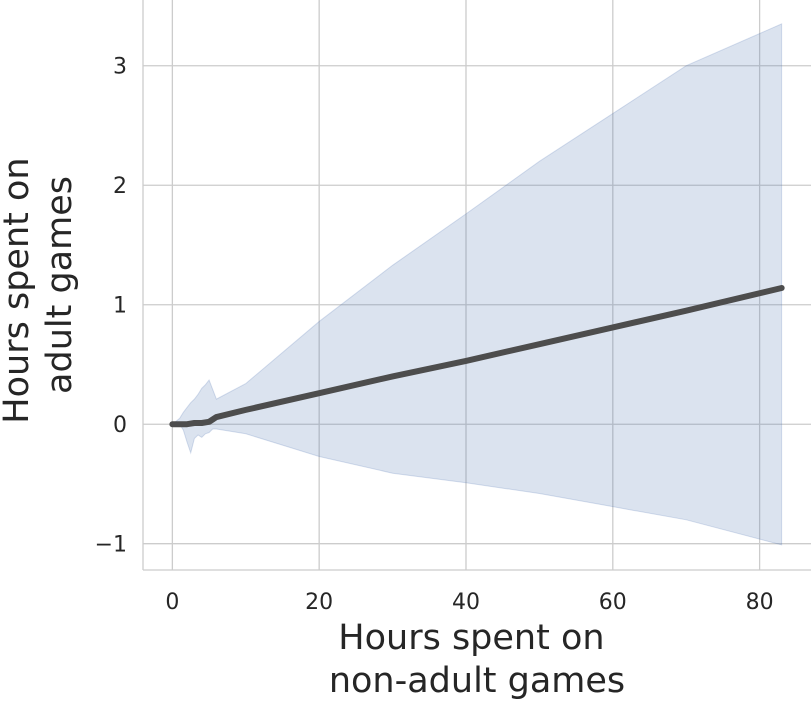 This screenshot has width=812, height=701. I want to click on y-tick-label-2: 1, so click(120, 306).